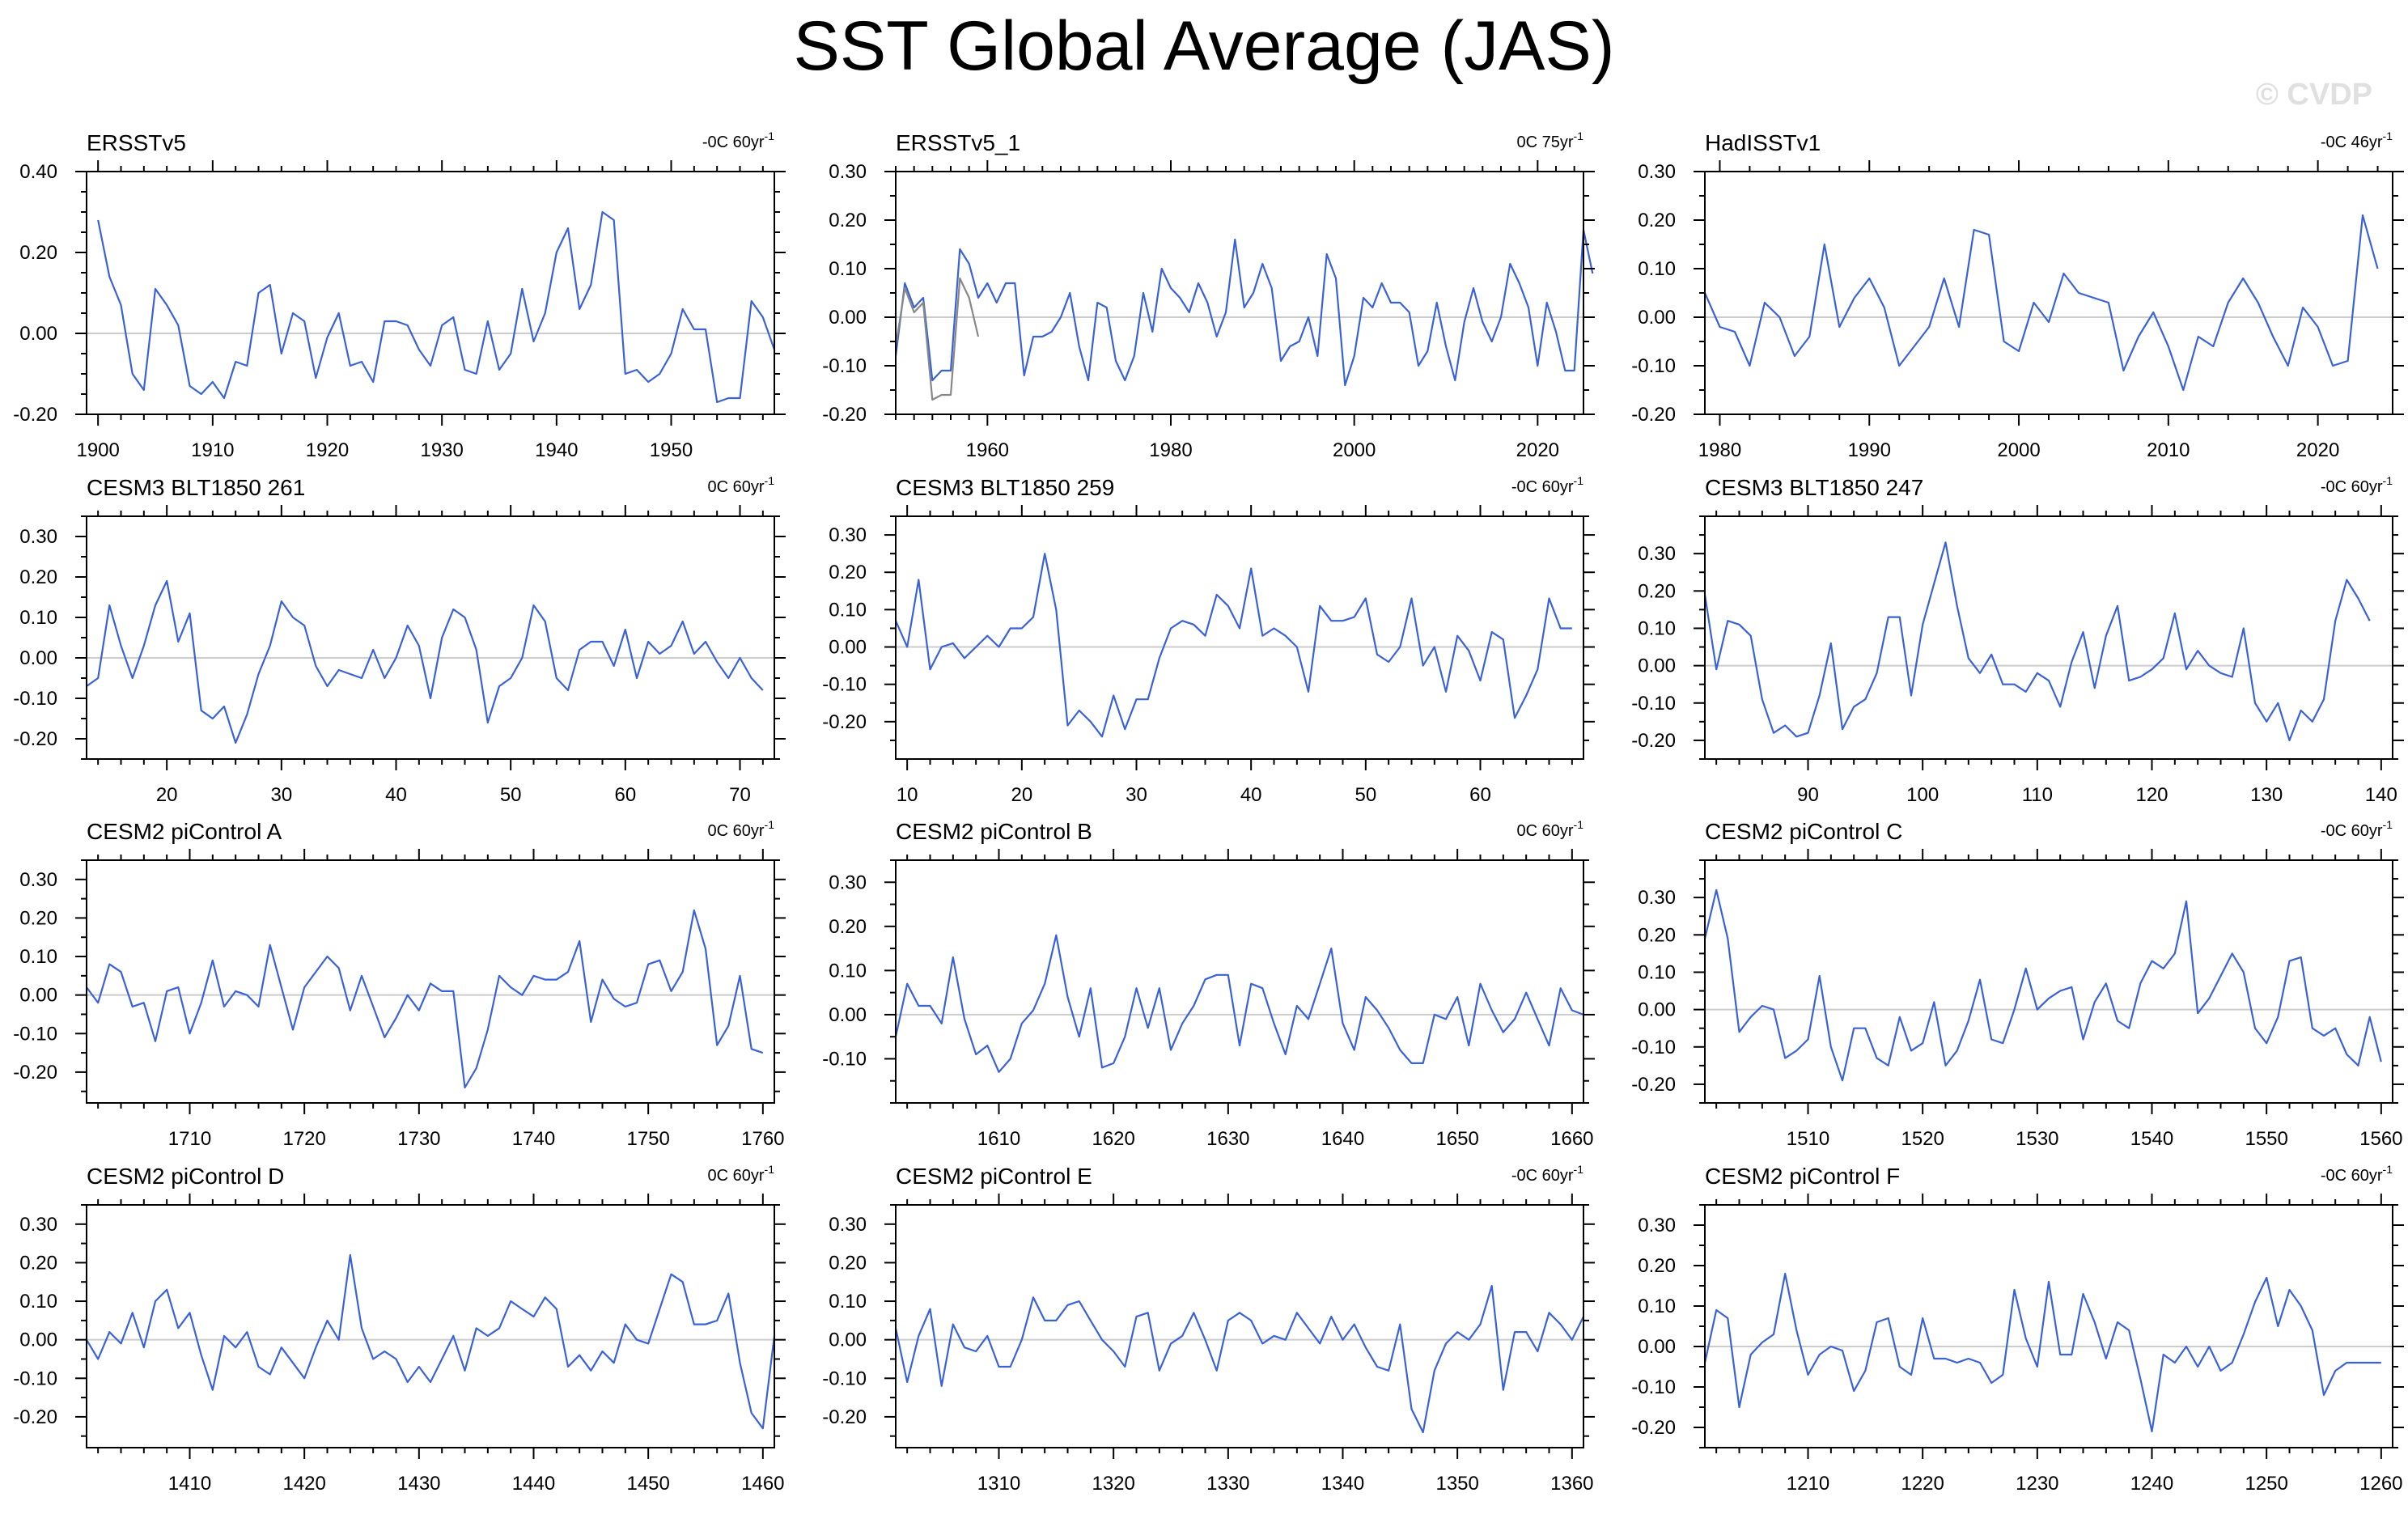  I want to click on x-tick-label: 1640, so click(1342, 1139).